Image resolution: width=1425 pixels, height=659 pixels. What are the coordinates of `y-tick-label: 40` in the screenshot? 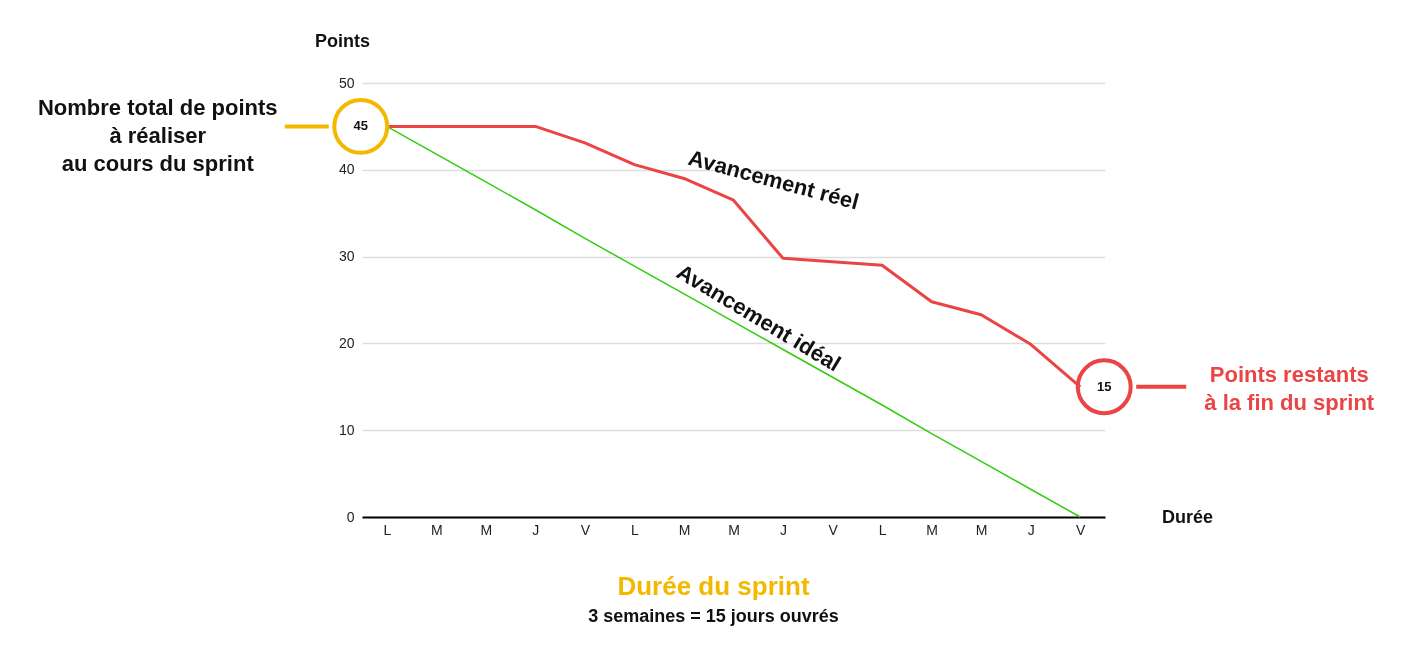 It's located at (346, 169).